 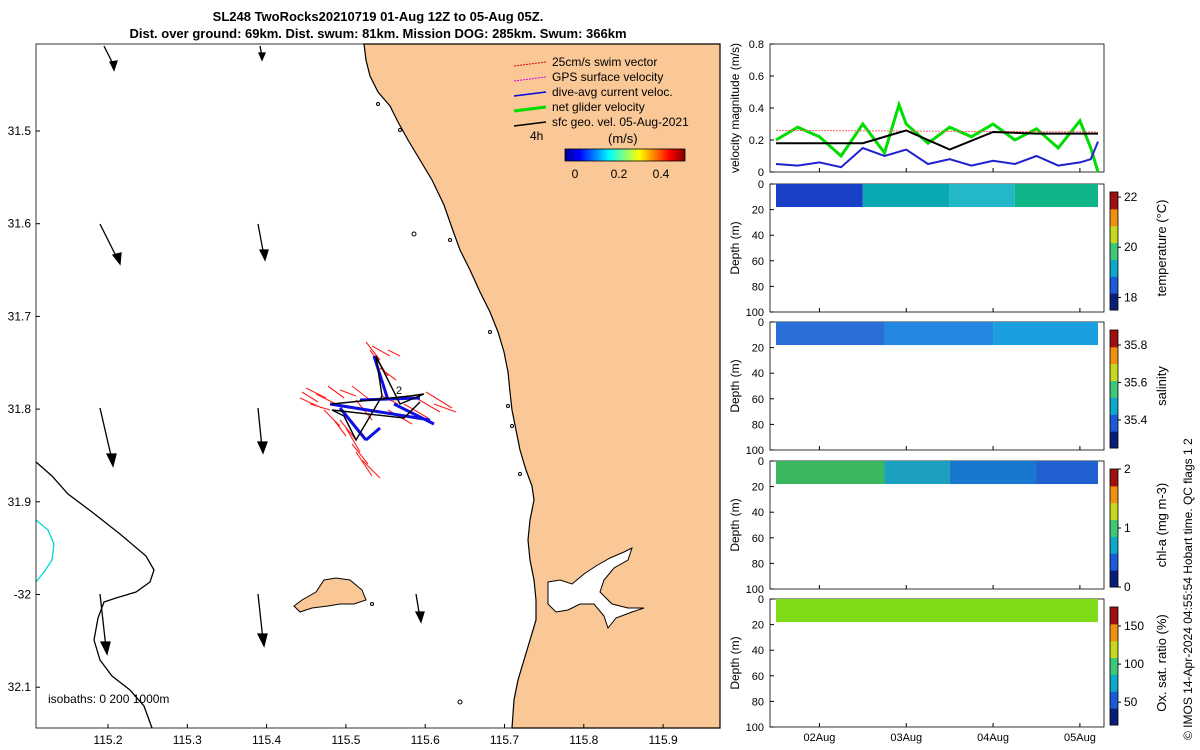 I want to click on colorbar-tick: 0, so click(x=575, y=174).